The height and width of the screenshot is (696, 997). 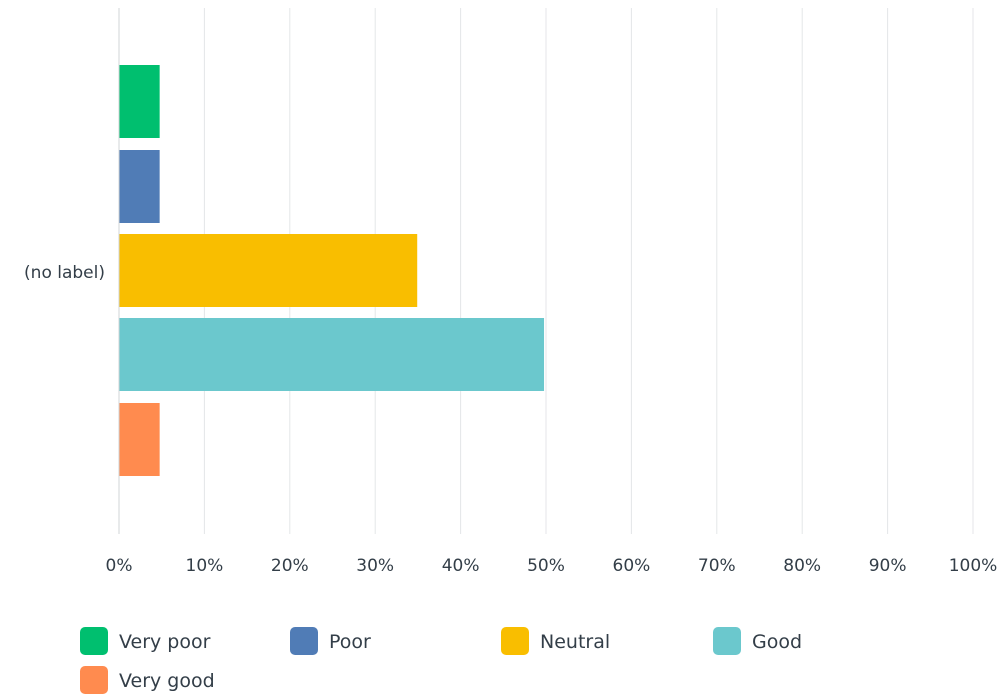 I want to click on x-tick-label: 90%, so click(x=888, y=566).